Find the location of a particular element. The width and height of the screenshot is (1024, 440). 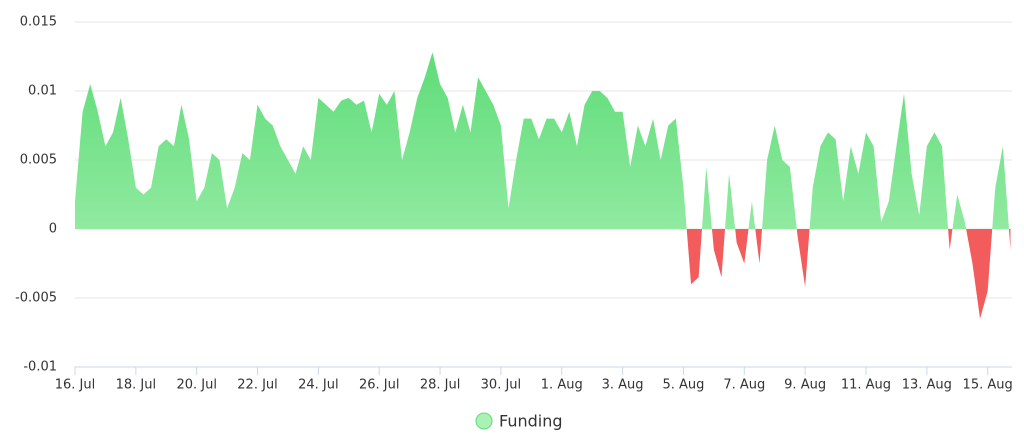

legend-label: Funding is located at coordinates (531, 421).